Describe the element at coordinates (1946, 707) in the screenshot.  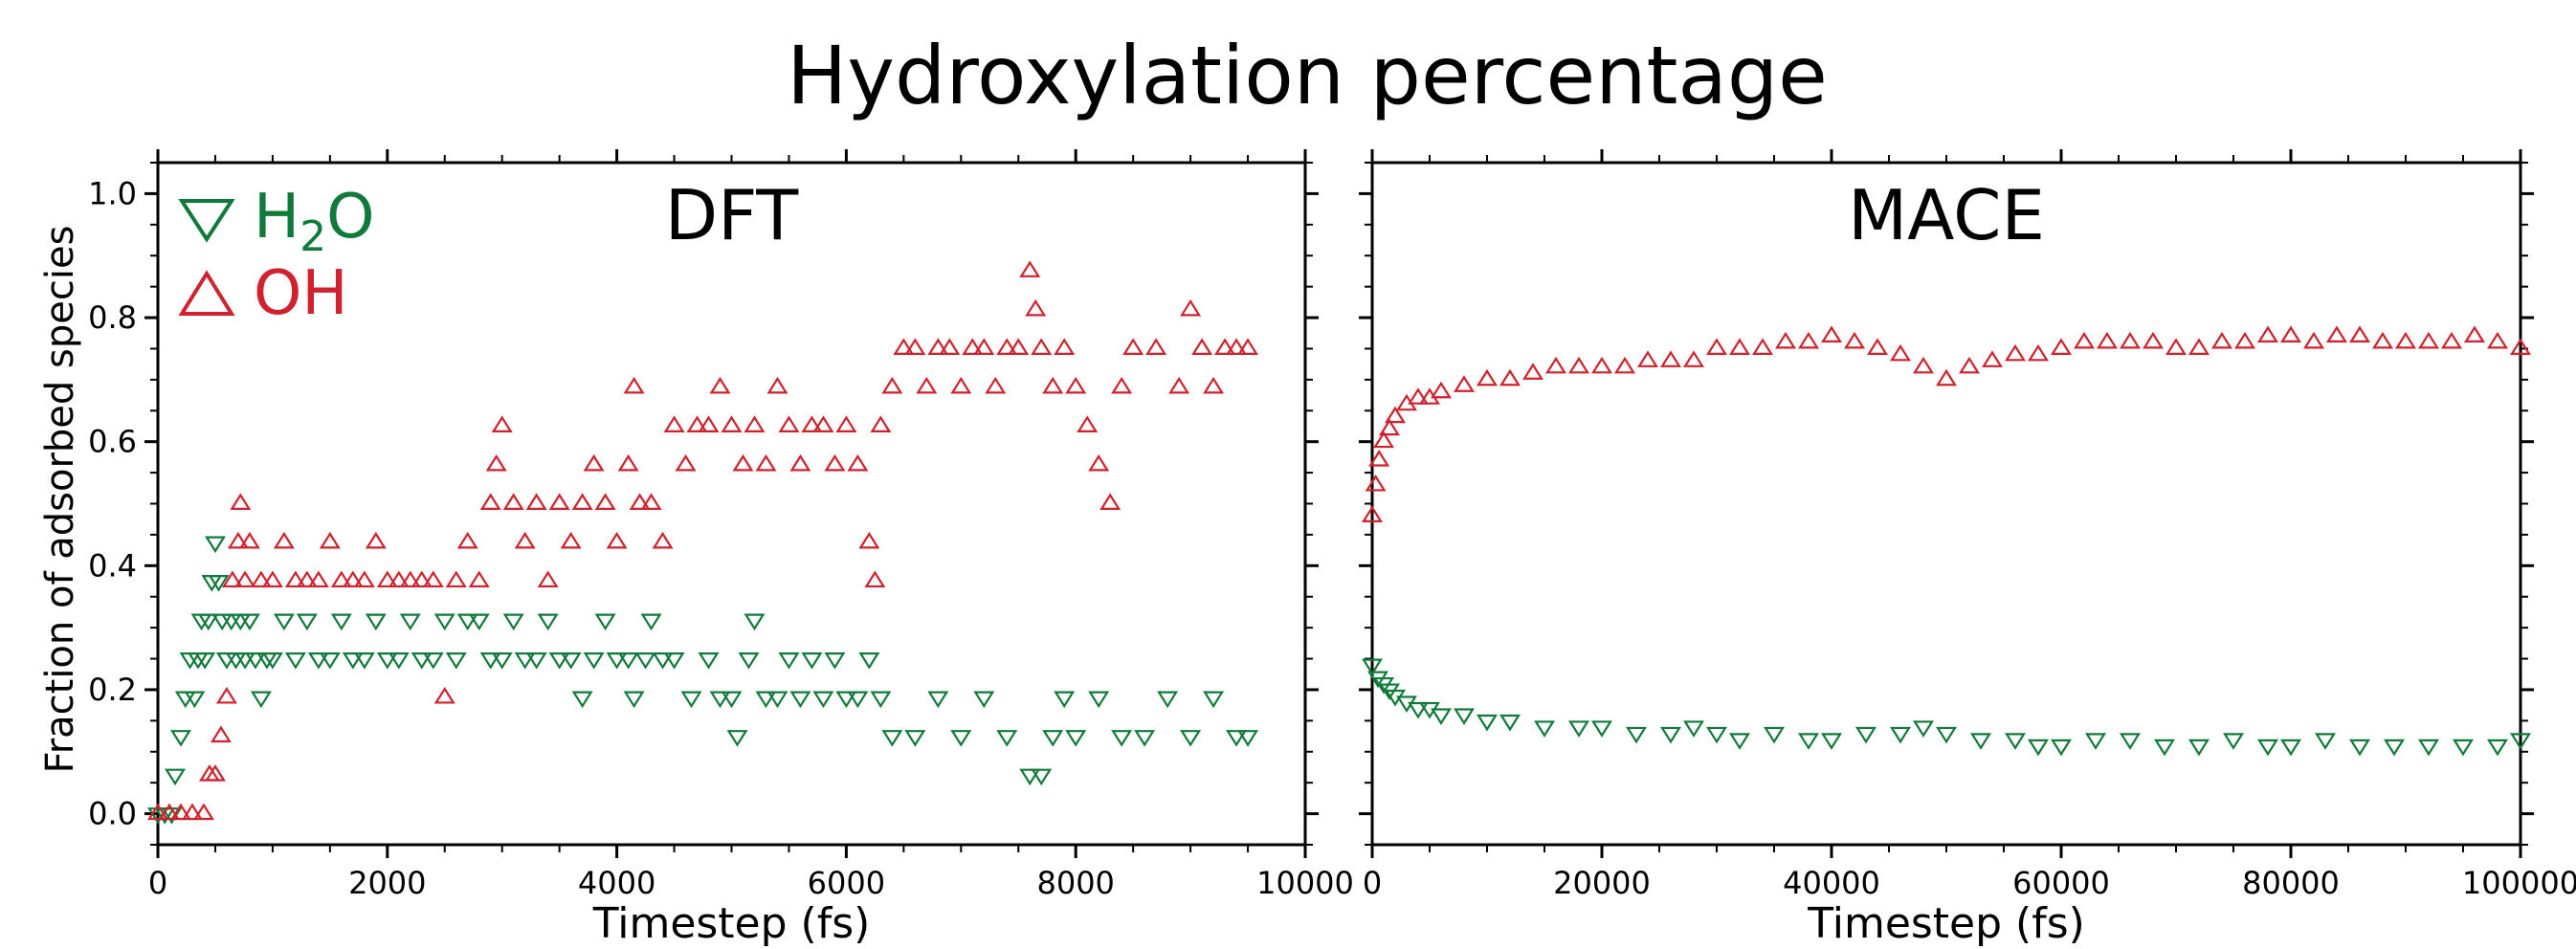
I see `series-h2o-mace` at that location.